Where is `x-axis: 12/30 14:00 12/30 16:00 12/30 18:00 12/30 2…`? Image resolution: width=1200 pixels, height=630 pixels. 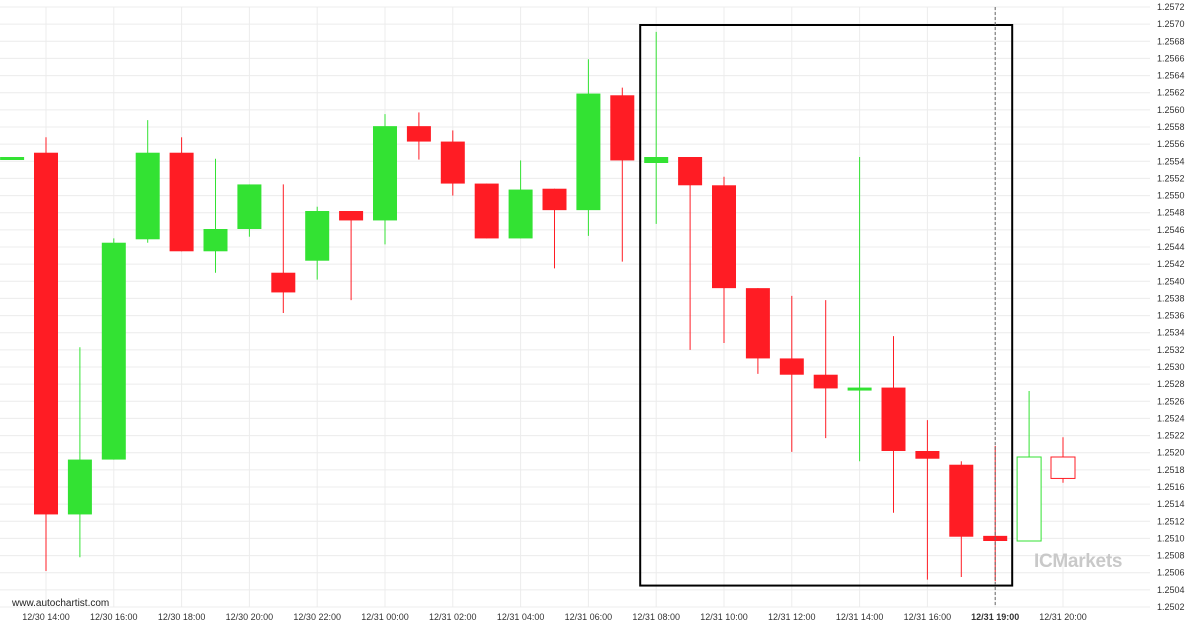 x-axis: 12/30 14:00 12/30 16:00 12/30 18:00 12/30 2… is located at coordinates (554, 617).